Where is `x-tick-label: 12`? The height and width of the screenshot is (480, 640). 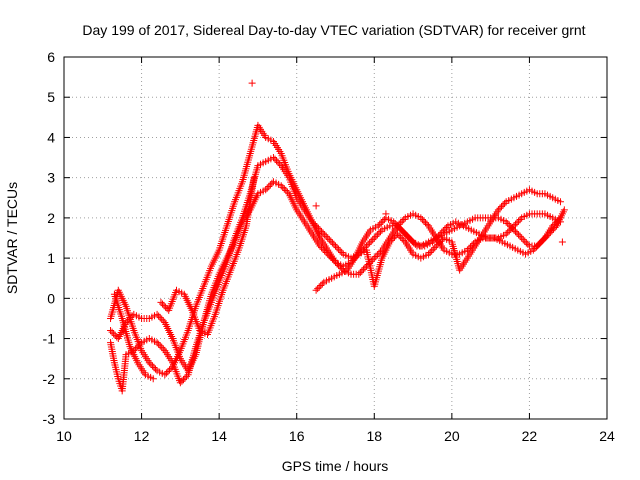
x-tick-label: 12 is located at coordinates (142, 436).